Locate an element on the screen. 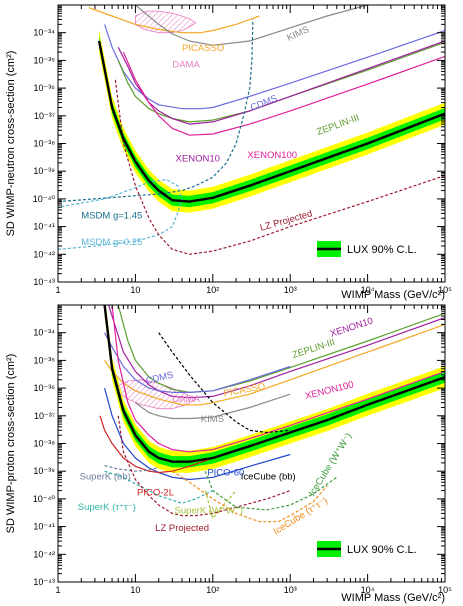  annotation-pico-2l: PICO-2L is located at coordinates (155, 493).